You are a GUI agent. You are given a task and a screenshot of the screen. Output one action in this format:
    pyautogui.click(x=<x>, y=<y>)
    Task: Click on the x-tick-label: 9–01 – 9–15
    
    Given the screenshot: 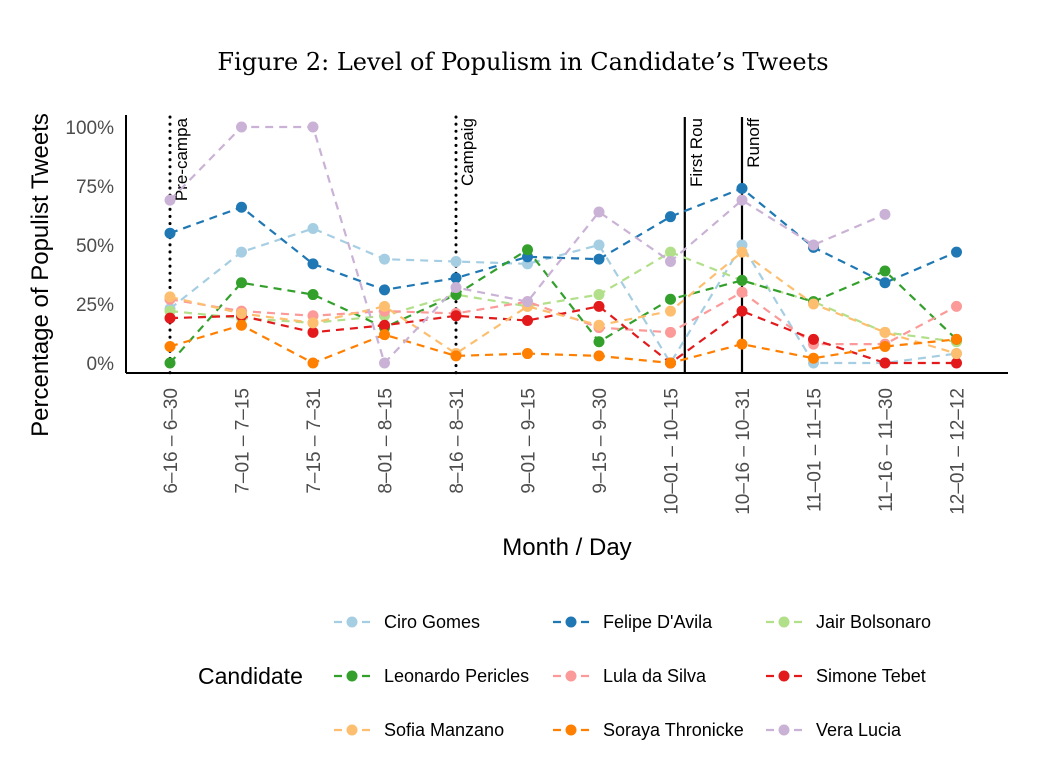 What is the action you would take?
    pyautogui.click(x=529, y=441)
    